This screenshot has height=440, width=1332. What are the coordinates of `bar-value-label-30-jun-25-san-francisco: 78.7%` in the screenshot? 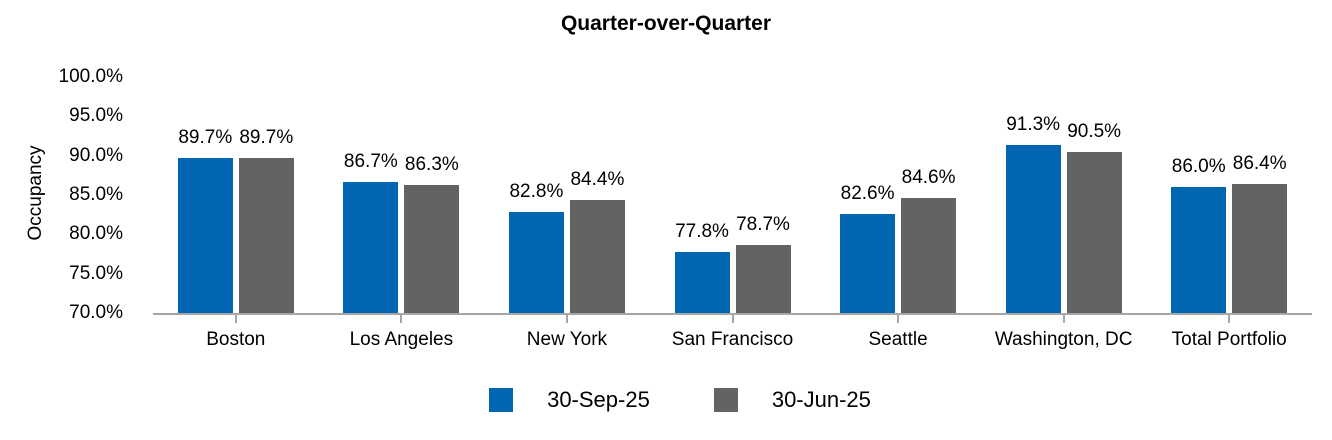 It's located at (763, 224).